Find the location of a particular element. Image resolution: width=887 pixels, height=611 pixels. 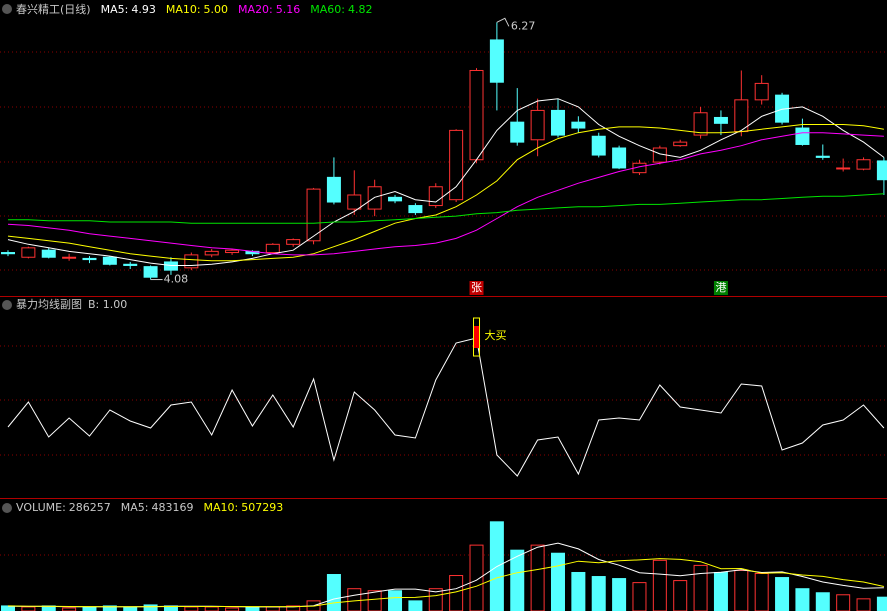

signal-frame is located at coordinates (477, 337).